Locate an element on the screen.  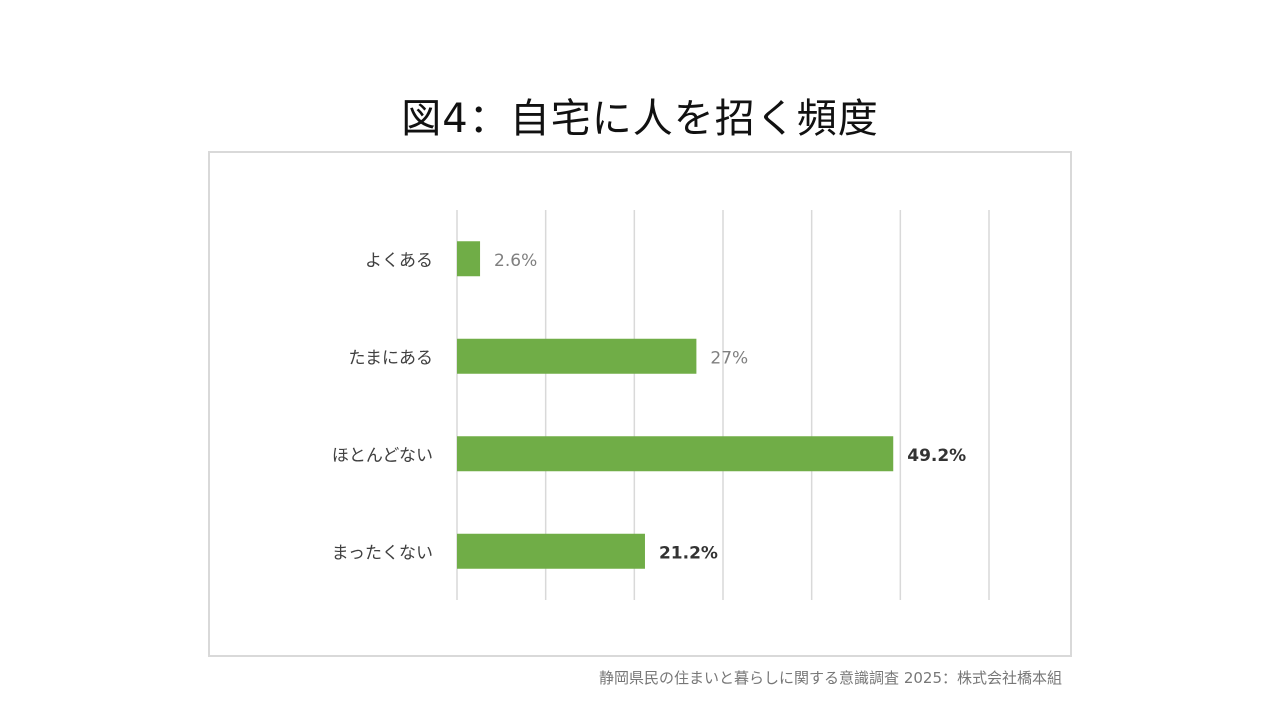
category-label: まったくない is located at coordinates (382, 553).